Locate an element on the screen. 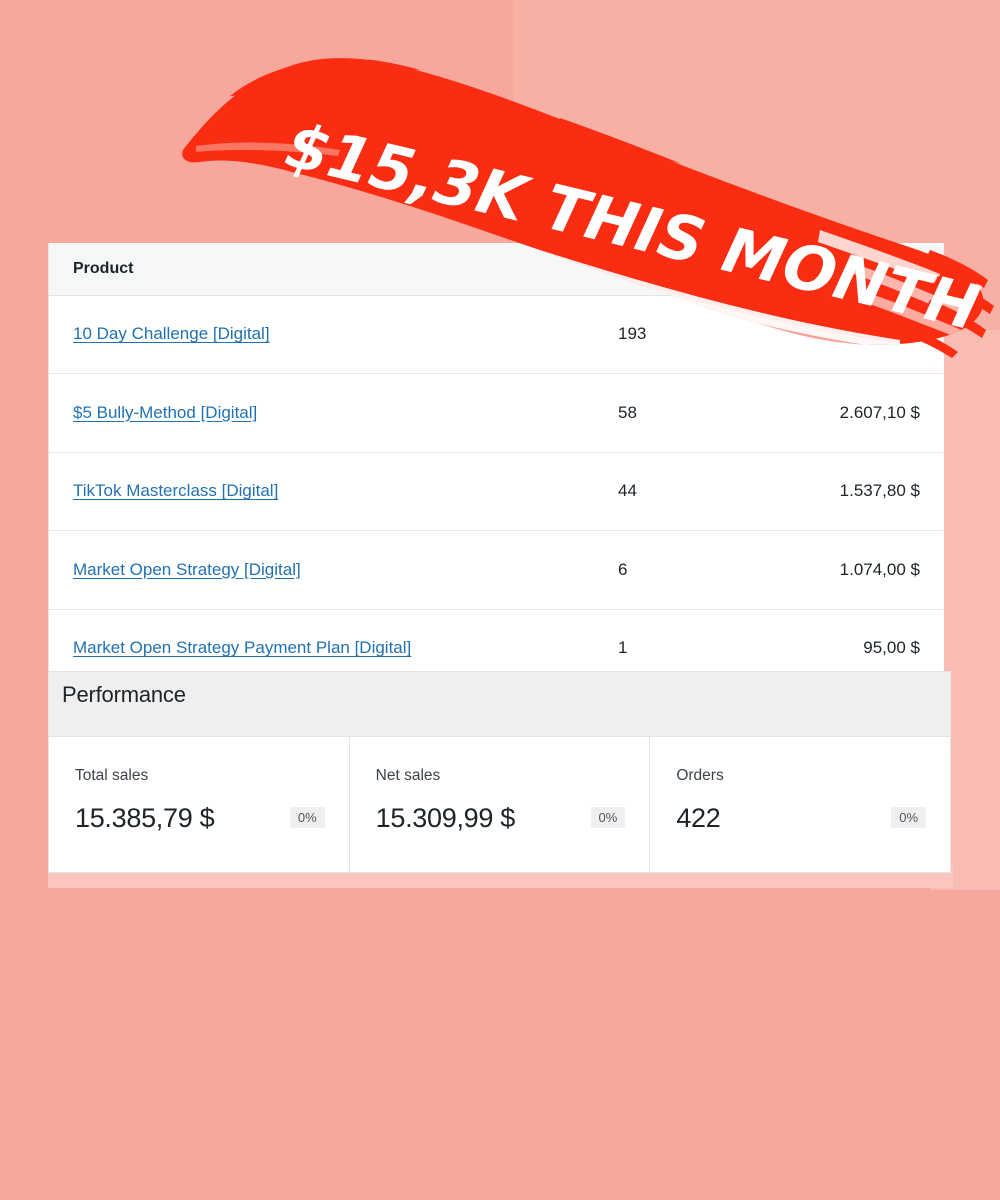 The height and width of the screenshot is (1200, 1000). product-link: Market Open Strategy [Digital] is located at coordinates (187, 569).